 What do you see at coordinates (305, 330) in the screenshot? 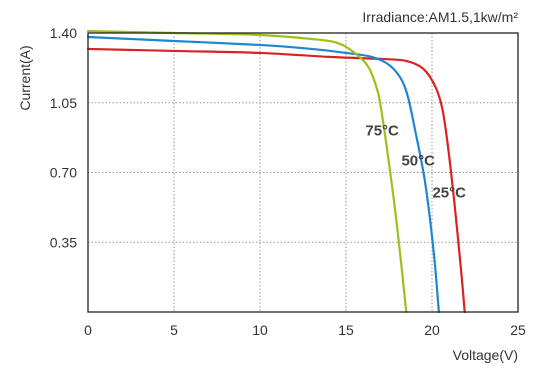
I see `x-tick-labels: 0 5 10 15 20 25` at bounding box center [305, 330].